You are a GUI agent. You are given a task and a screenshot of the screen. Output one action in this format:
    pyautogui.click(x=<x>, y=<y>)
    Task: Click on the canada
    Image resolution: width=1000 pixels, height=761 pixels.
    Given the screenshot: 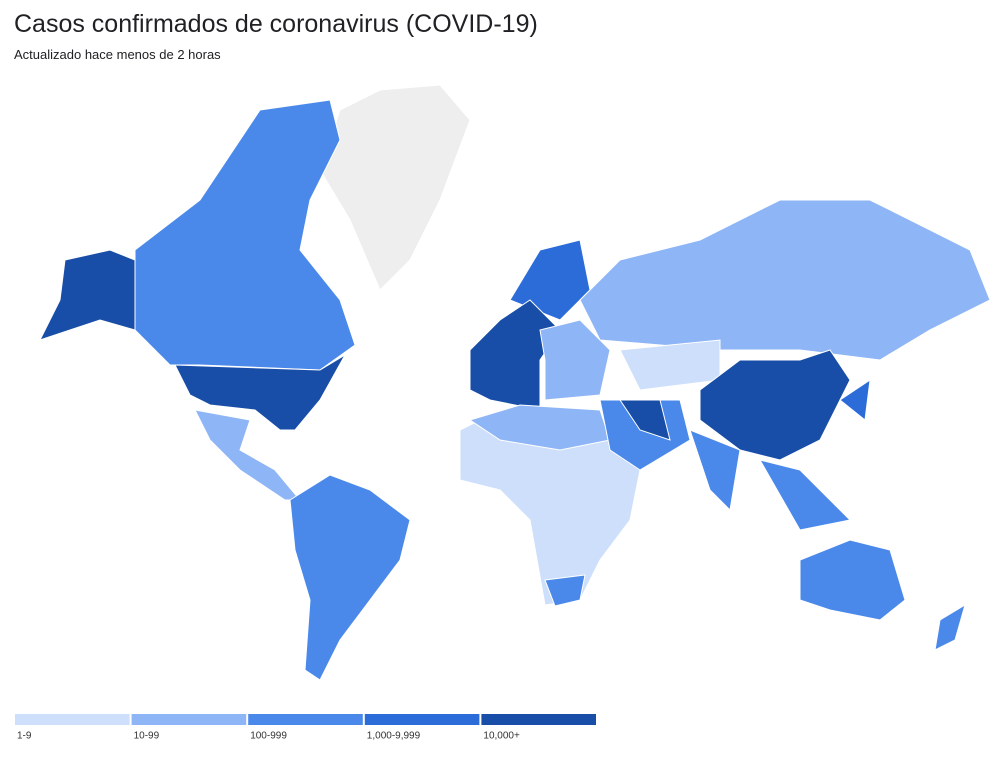 What is the action you would take?
    pyautogui.click(x=245, y=235)
    